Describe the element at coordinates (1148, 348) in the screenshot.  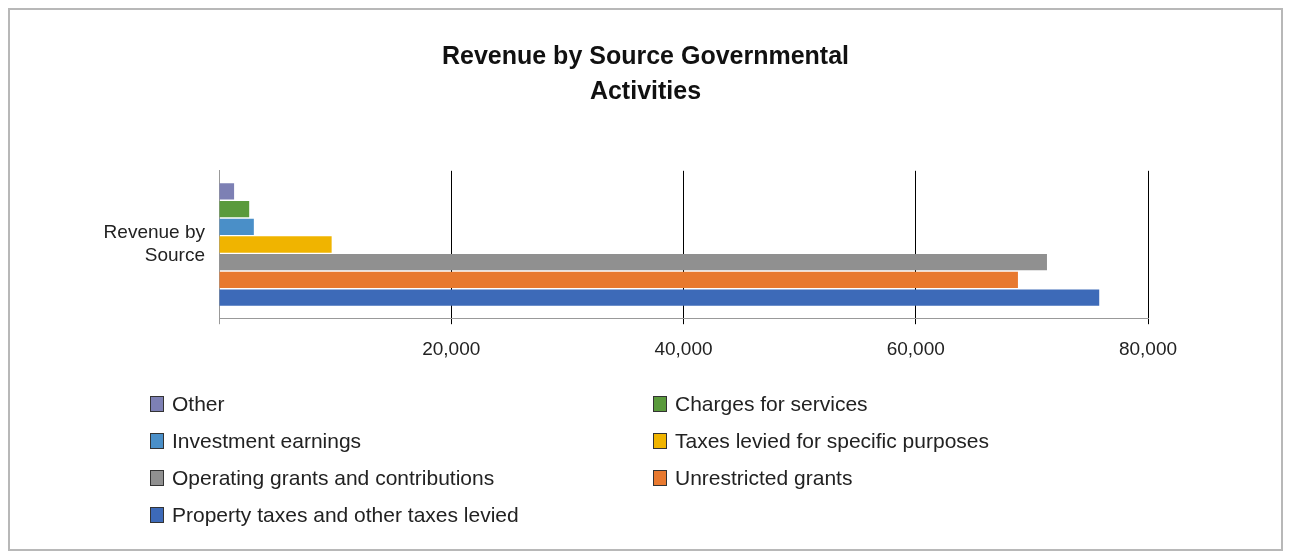
I see `x-tick-label: 80,000` at that location.